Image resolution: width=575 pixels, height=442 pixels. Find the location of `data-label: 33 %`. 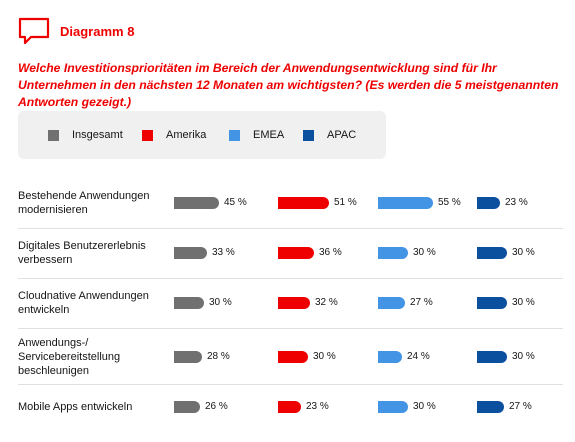

data-label: 33 % is located at coordinates (223, 252).